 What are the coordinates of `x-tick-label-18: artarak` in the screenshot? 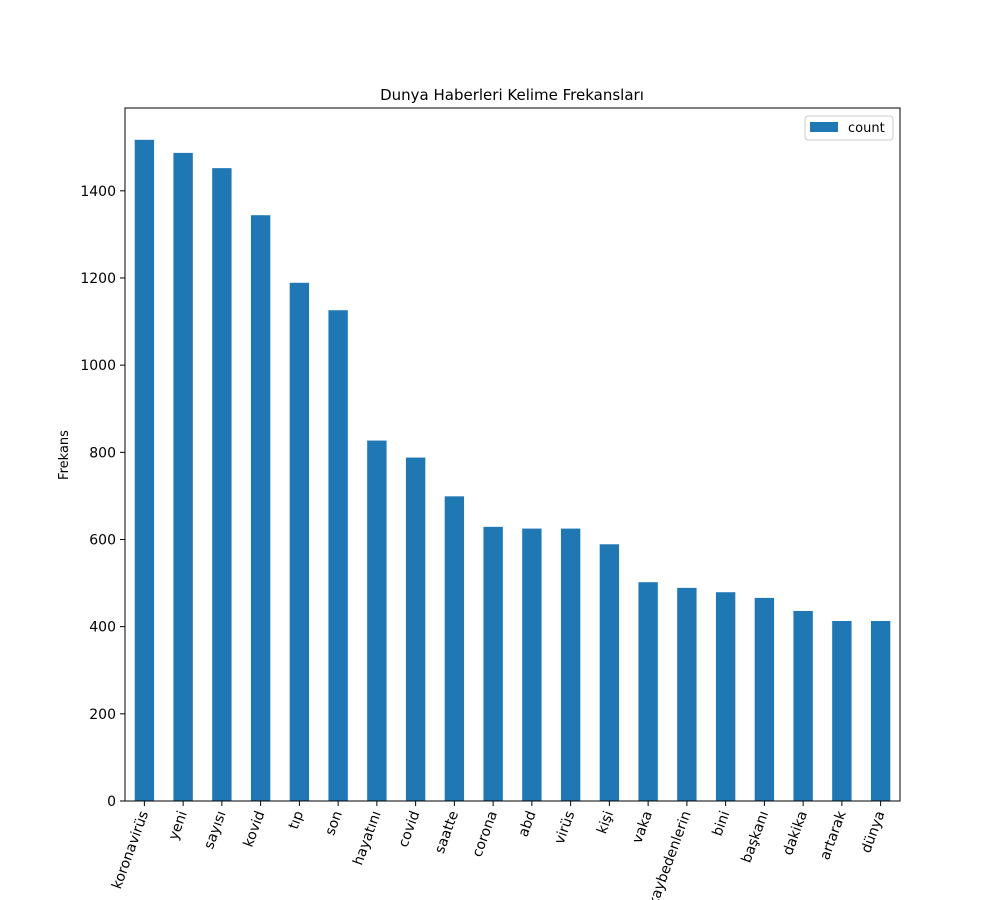 It's located at (833, 835).